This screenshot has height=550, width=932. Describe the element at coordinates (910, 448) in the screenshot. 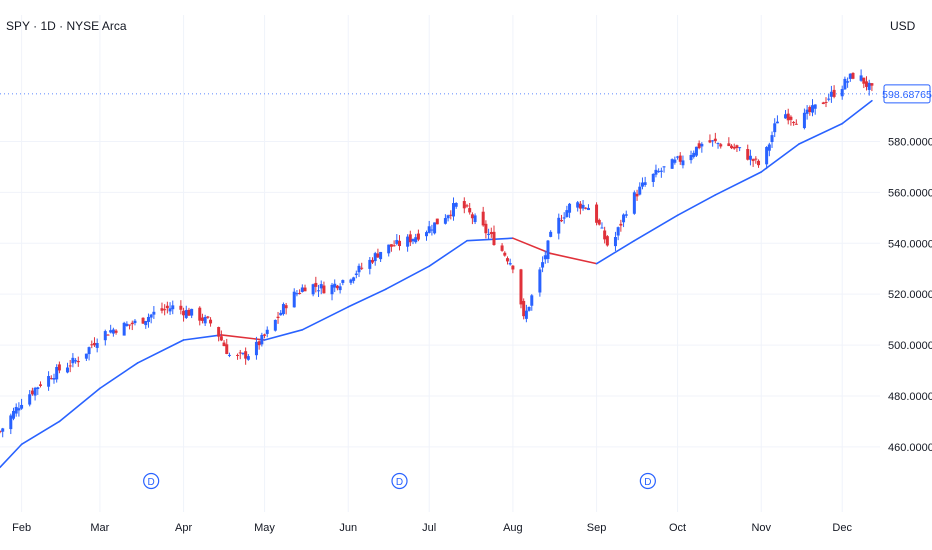

I see `y-tick-label: 460.00000` at that location.